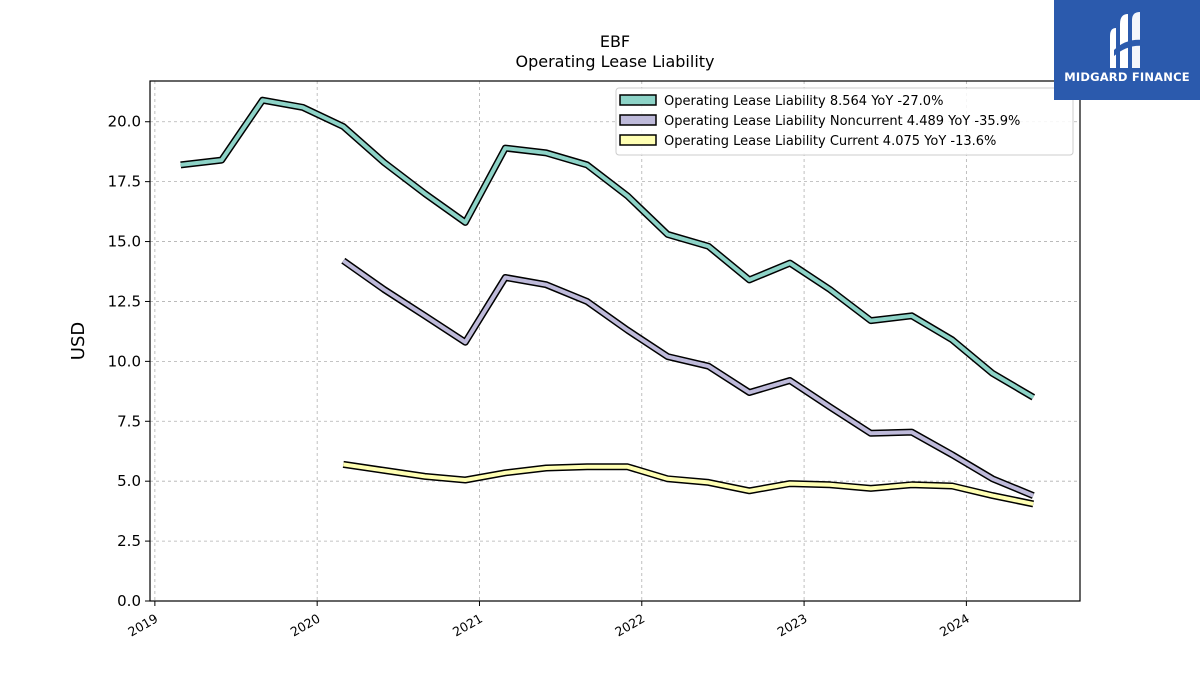  What do you see at coordinates (124, 361) in the screenshot?
I see `y-tick-label: 10.0` at bounding box center [124, 361].